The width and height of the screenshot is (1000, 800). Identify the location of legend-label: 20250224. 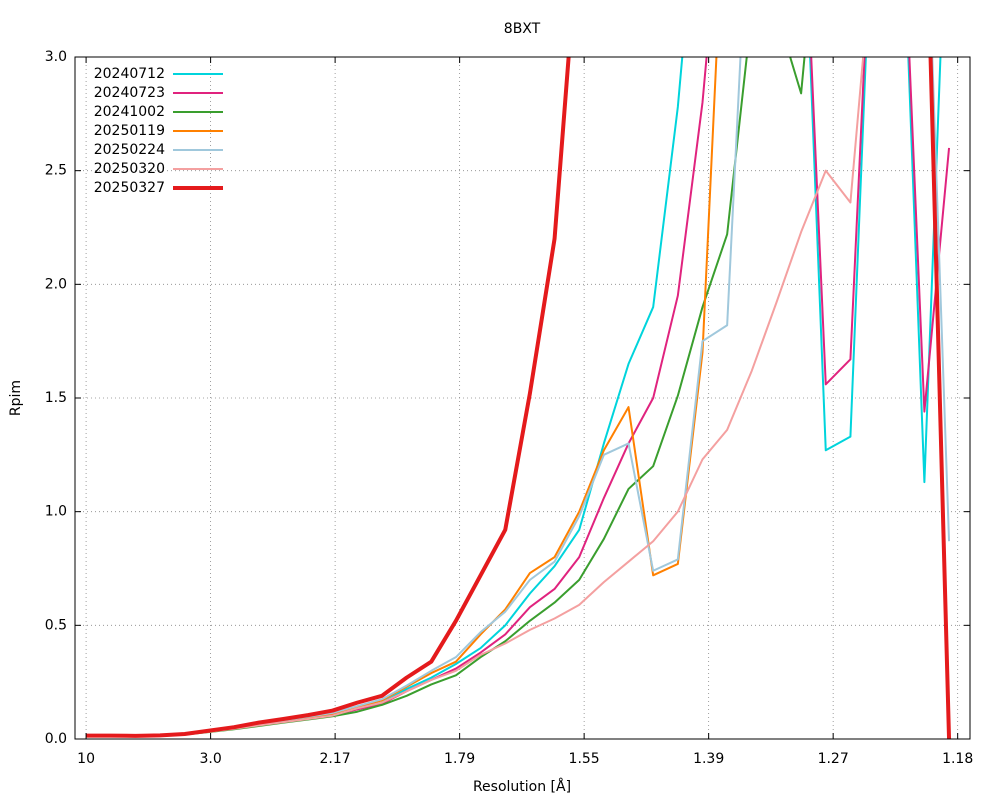
(129, 150).